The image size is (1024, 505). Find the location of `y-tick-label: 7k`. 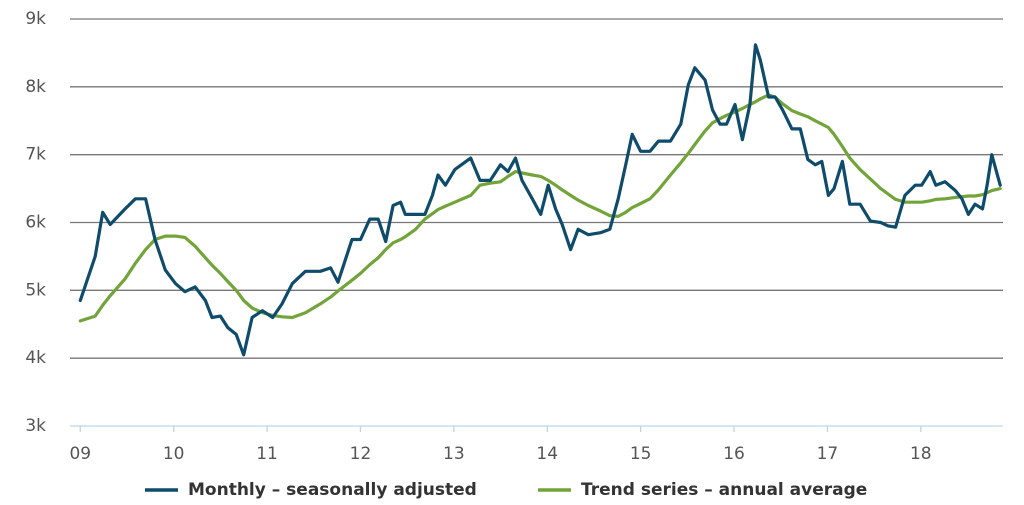

y-tick-label: 7k is located at coordinates (35, 155).